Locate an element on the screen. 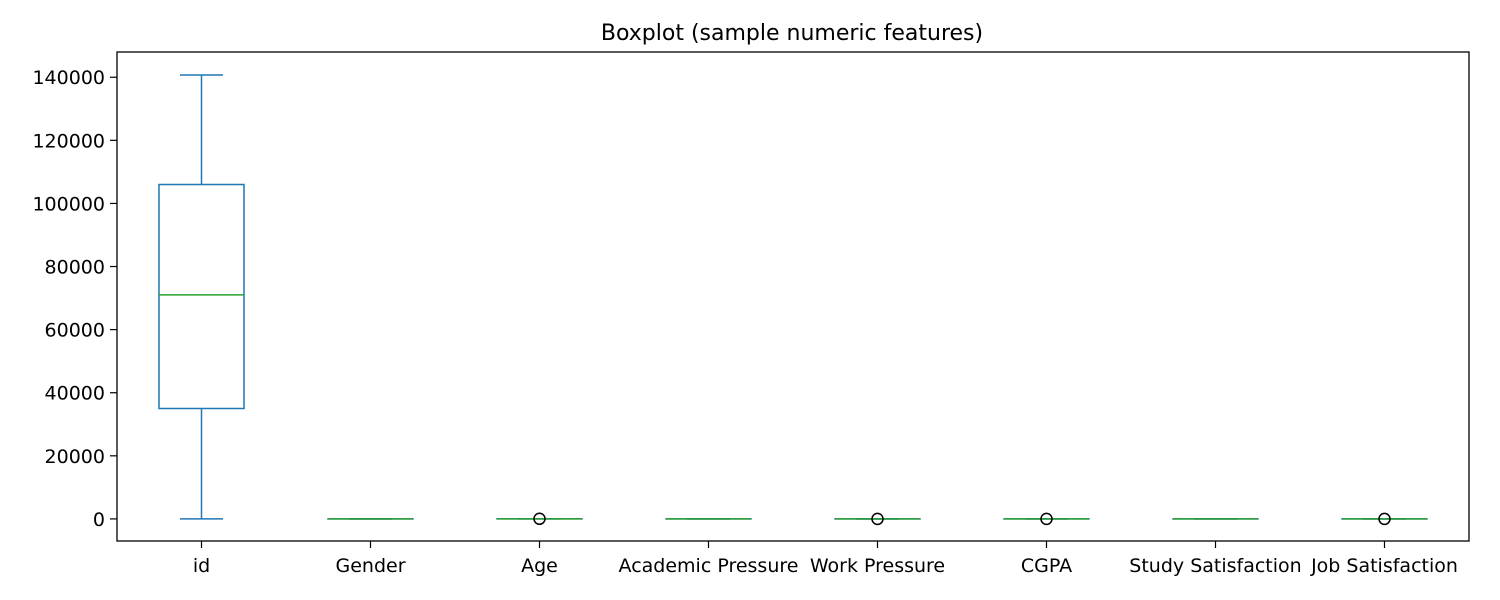 The image size is (1500, 600). box-id is located at coordinates (201, 297).